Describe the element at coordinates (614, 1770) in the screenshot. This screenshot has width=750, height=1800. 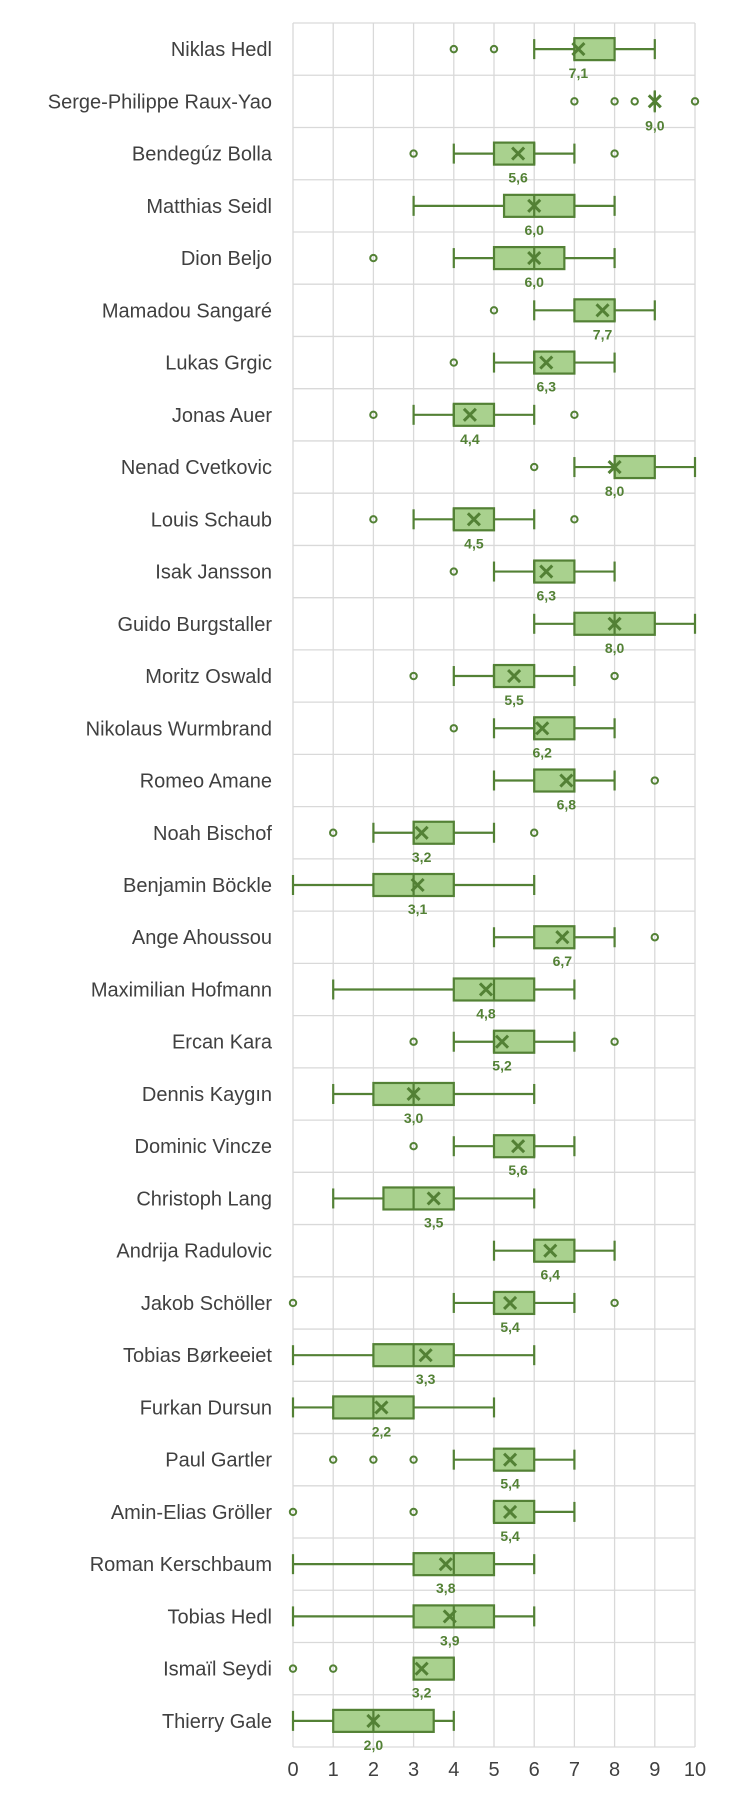
I see `x-tick-label: 8` at that location.